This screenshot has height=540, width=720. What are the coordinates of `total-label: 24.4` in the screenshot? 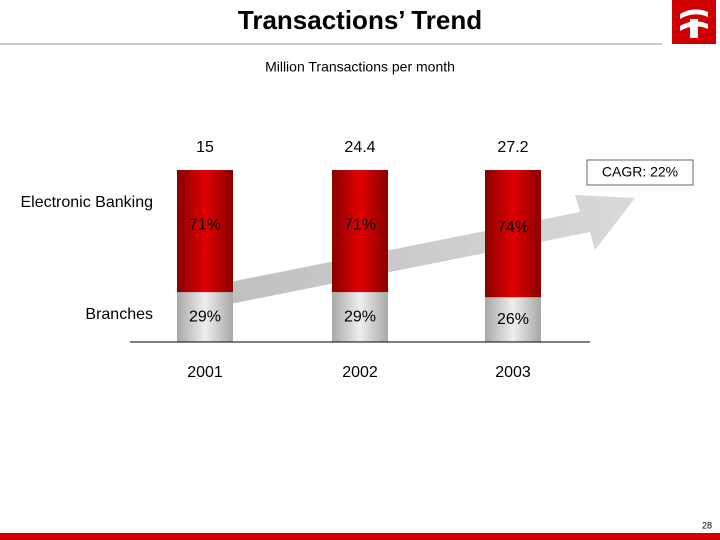 It's located at (359, 147).